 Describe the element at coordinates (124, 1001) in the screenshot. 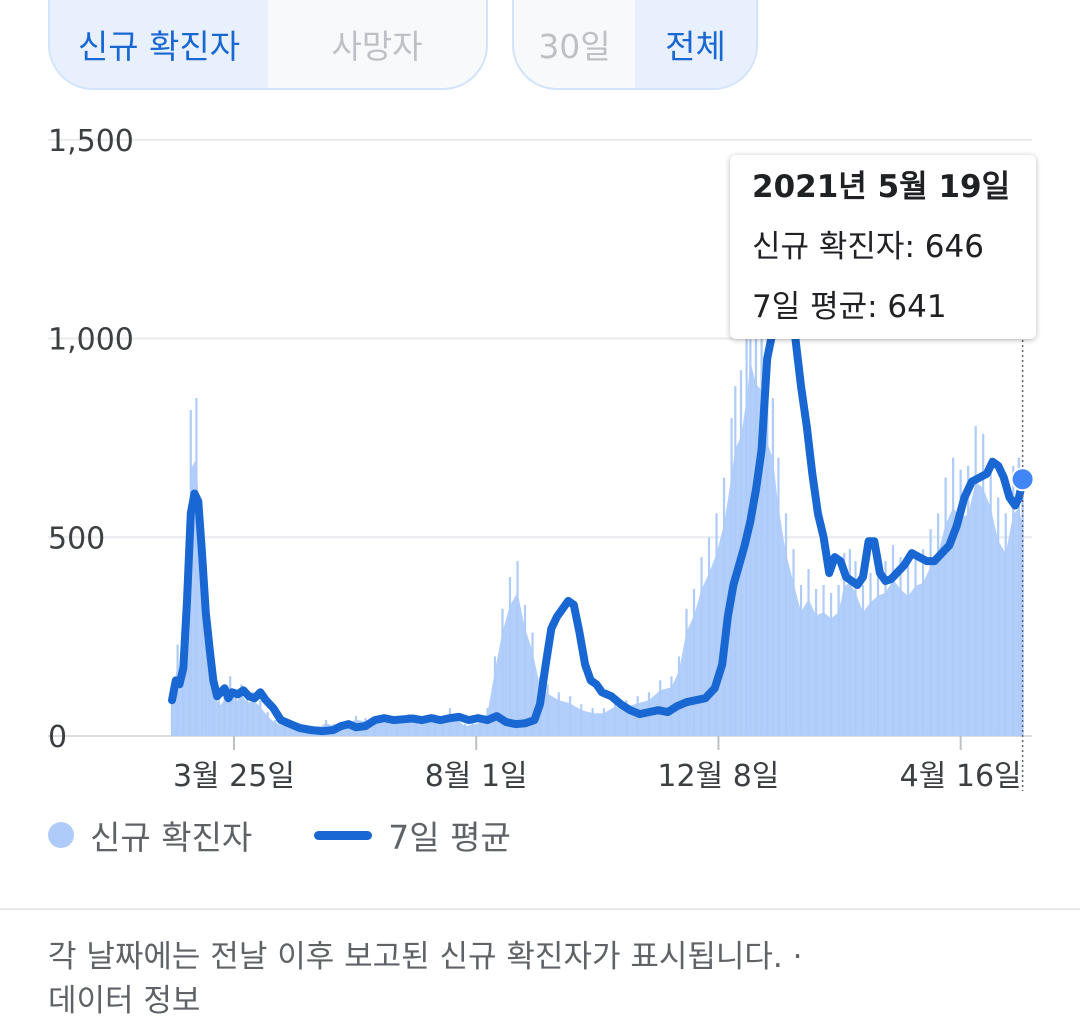

I see `data-info-link: 데이터 정보` at that location.